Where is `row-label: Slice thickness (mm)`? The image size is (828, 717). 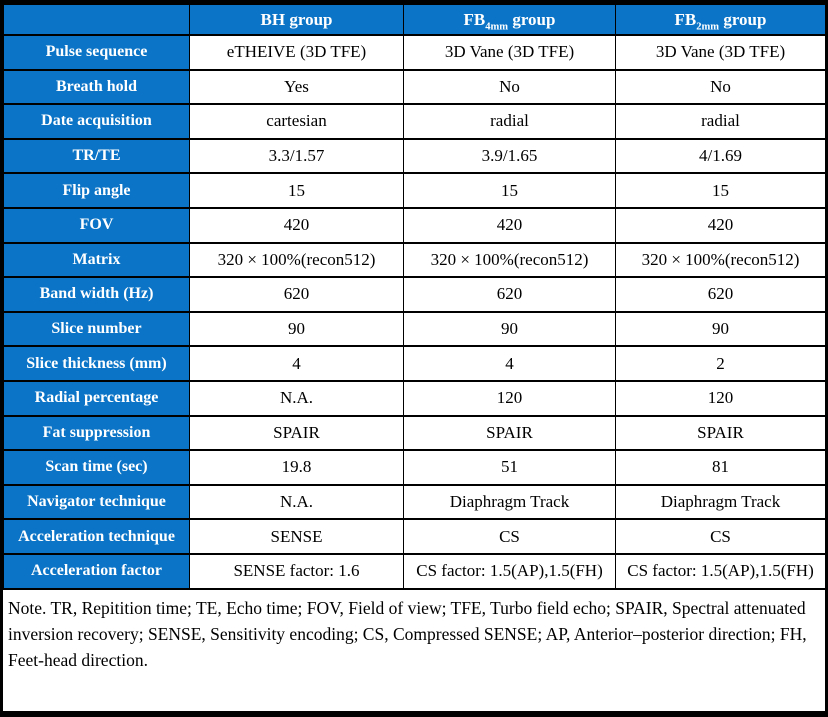 row-label: Slice thickness (mm) is located at coordinates (96, 363).